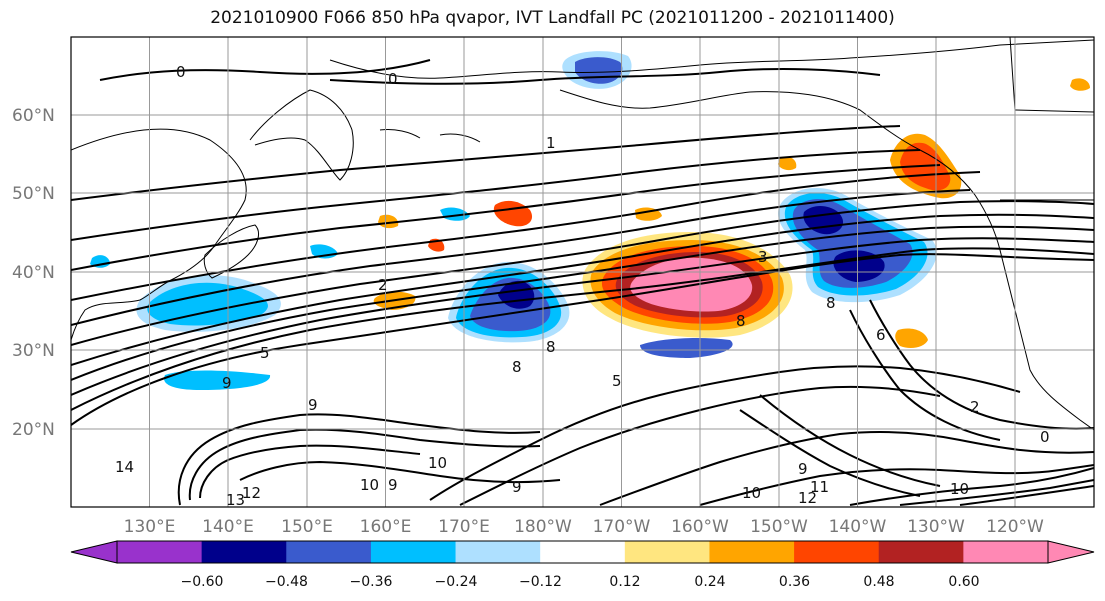 The image size is (1105, 601). I want to click on colorbar-tick-label: 0.60, so click(963, 582).